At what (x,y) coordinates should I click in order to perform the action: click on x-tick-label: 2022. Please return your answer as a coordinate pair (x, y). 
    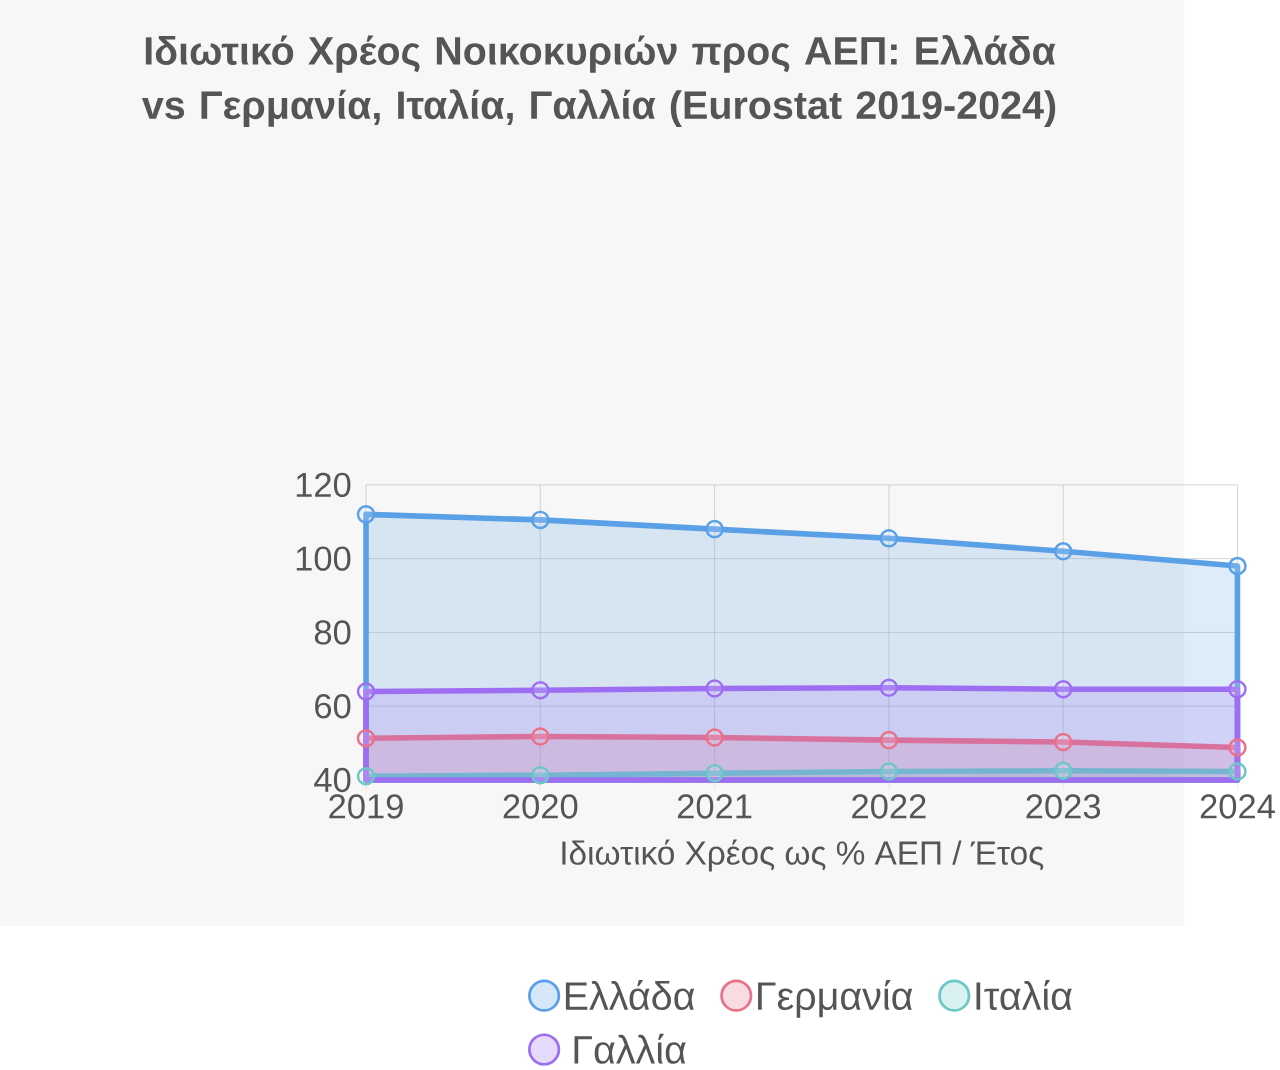
    Looking at the image, I should click on (889, 806).